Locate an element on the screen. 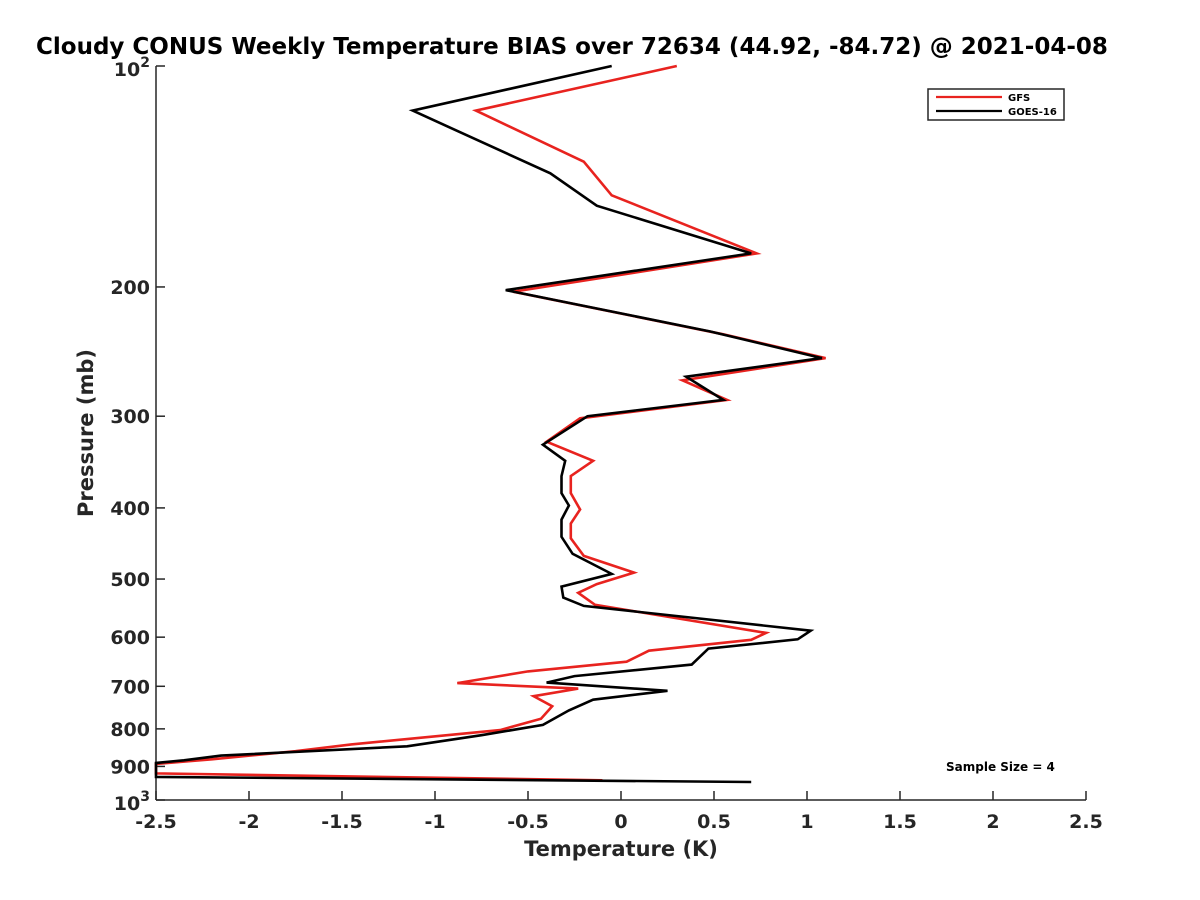 This screenshot has height=900, width=1200. y-tick-label: 10² is located at coordinates (132, 68).